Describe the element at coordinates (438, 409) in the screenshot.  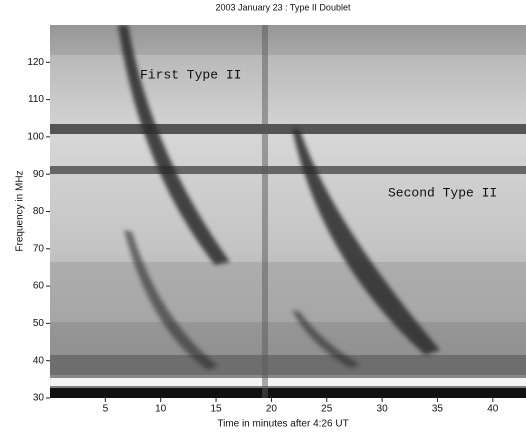
I see `x-tick-label: 35` at that location.